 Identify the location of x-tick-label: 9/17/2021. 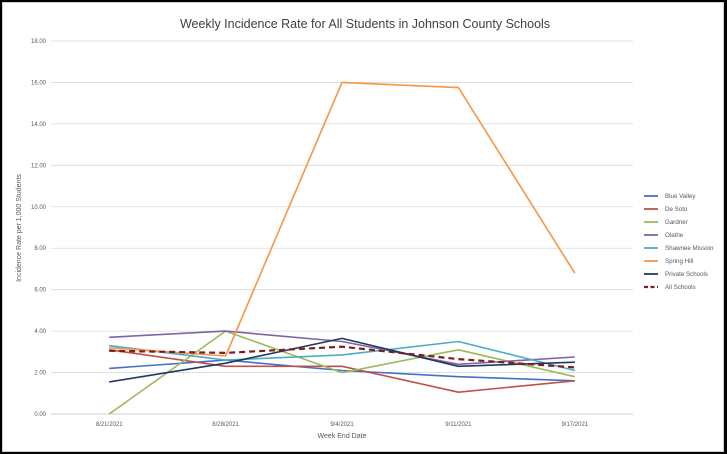
(574, 425).